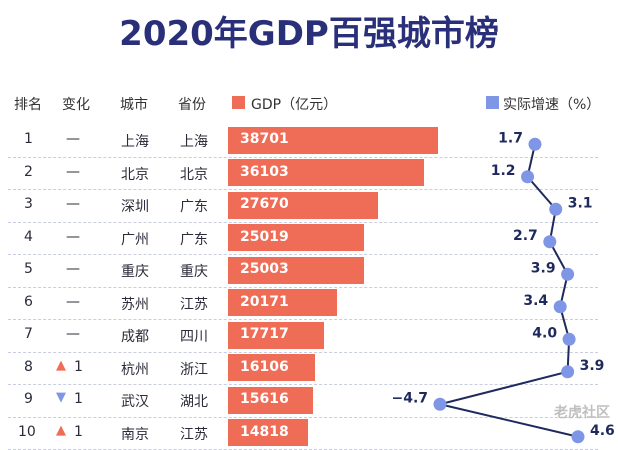 The height and width of the screenshot is (450, 618). Describe the element at coordinates (194, 337) in the screenshot. I see `province-cell: 四川` at that location.